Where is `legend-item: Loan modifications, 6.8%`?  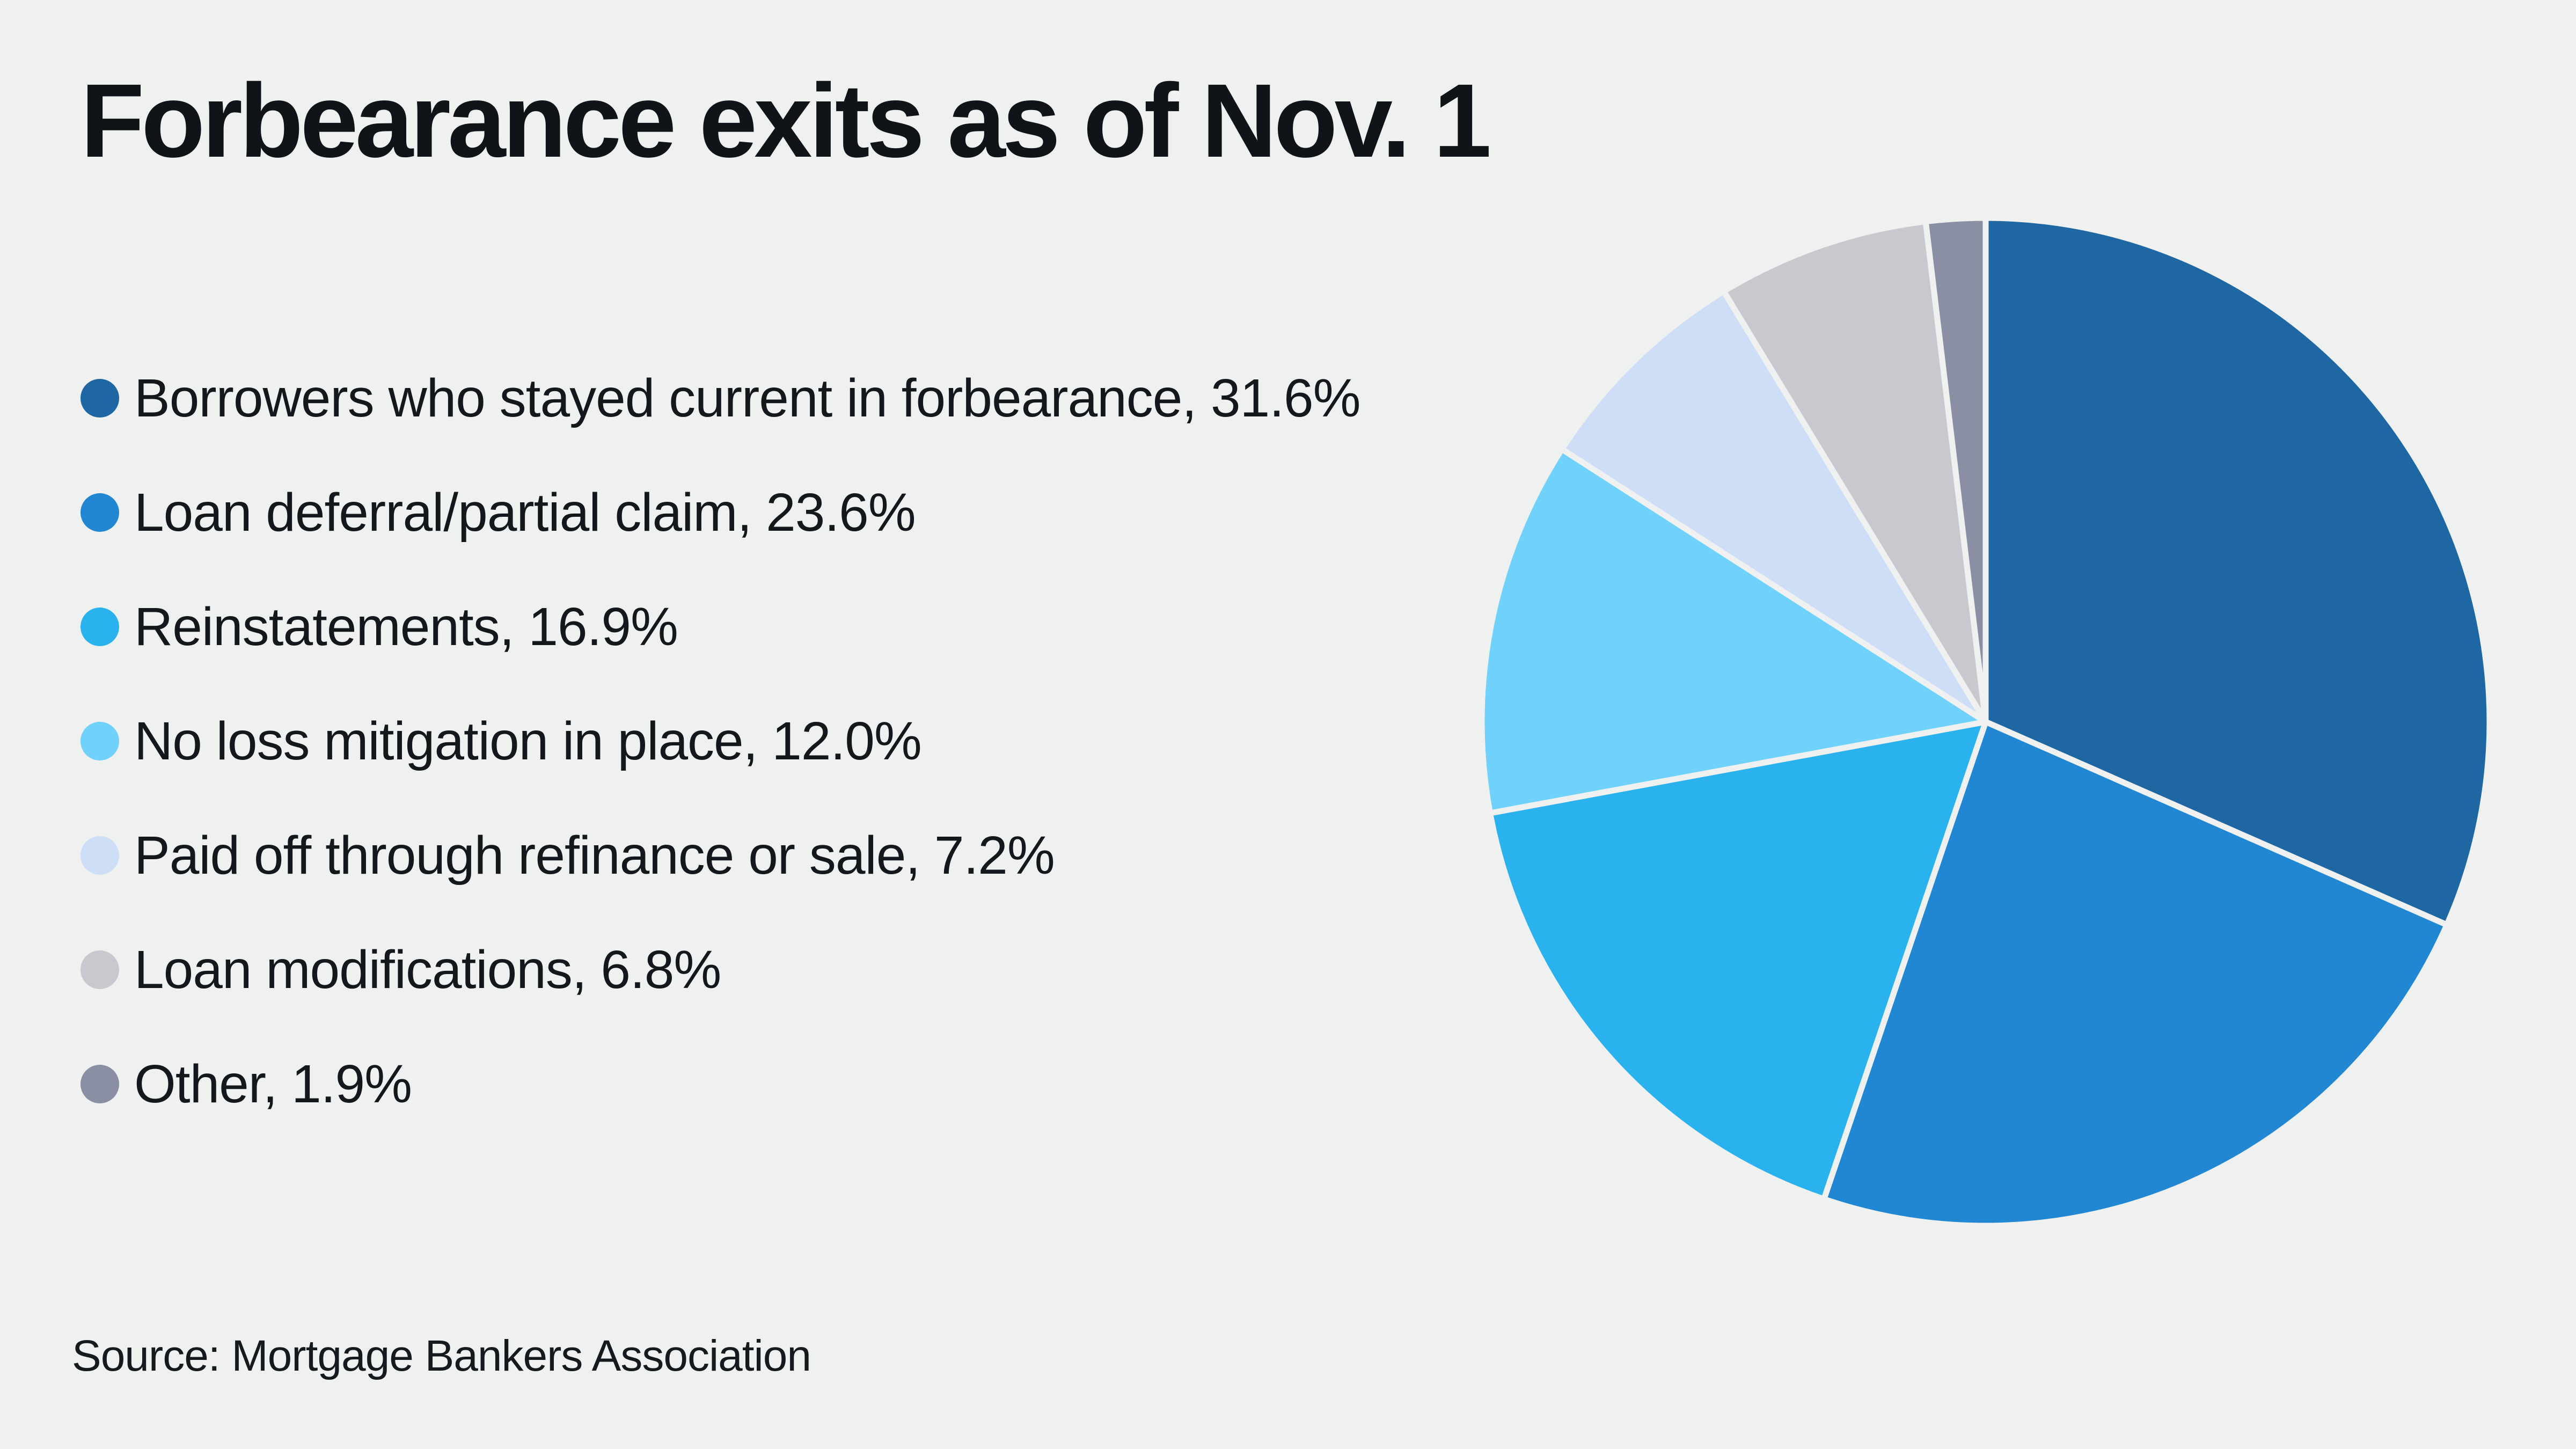
legend-item: Loan modifications, 6.8% is located at coordinates (720, 969).